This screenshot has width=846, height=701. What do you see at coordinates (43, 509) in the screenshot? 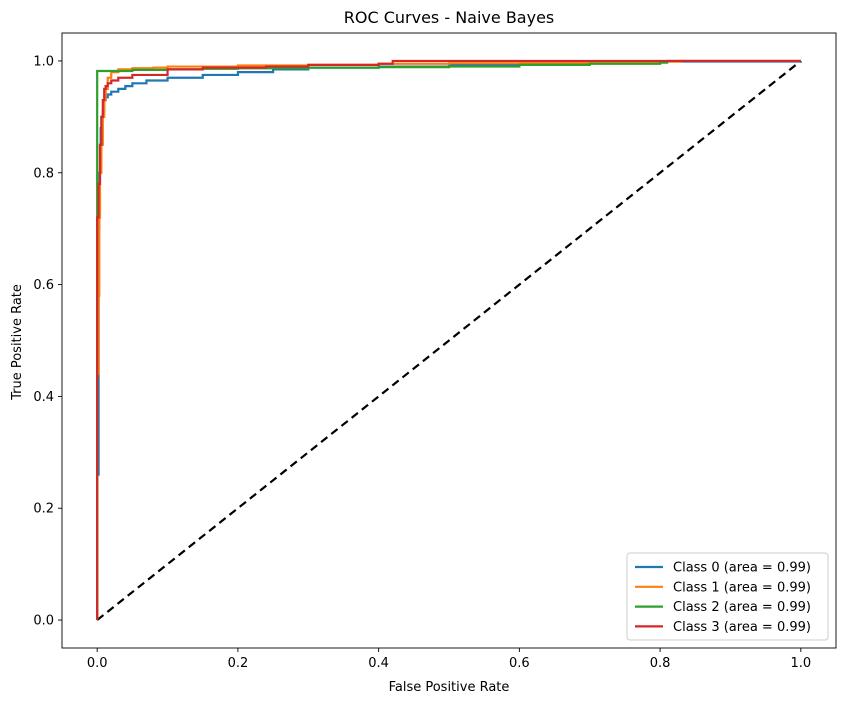
I see `y-tick-label: 0.2` at bounding box center [43, 509].